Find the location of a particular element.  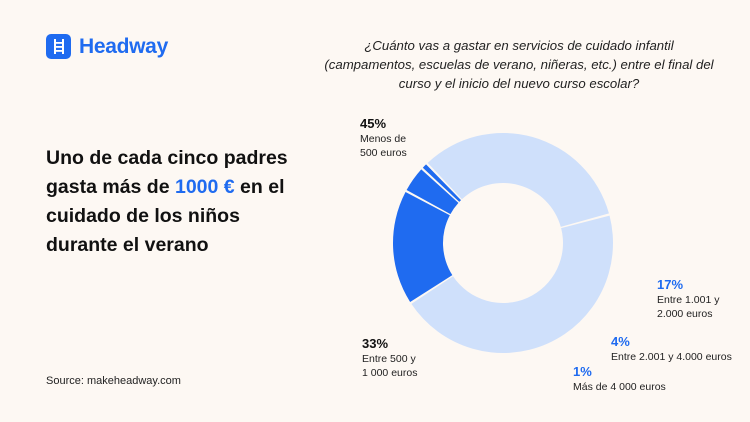

slice-label-1001-2000: 17% Entre 1.001 y 2.000 euros is located at coordinates (688, 299).